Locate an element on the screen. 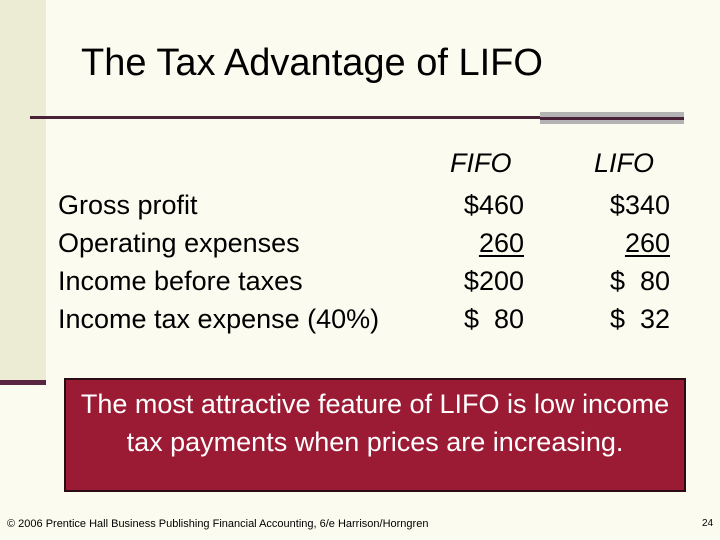  cell-fifo-income-tax-expense: $ 80 is located at coordinates (493, 319).